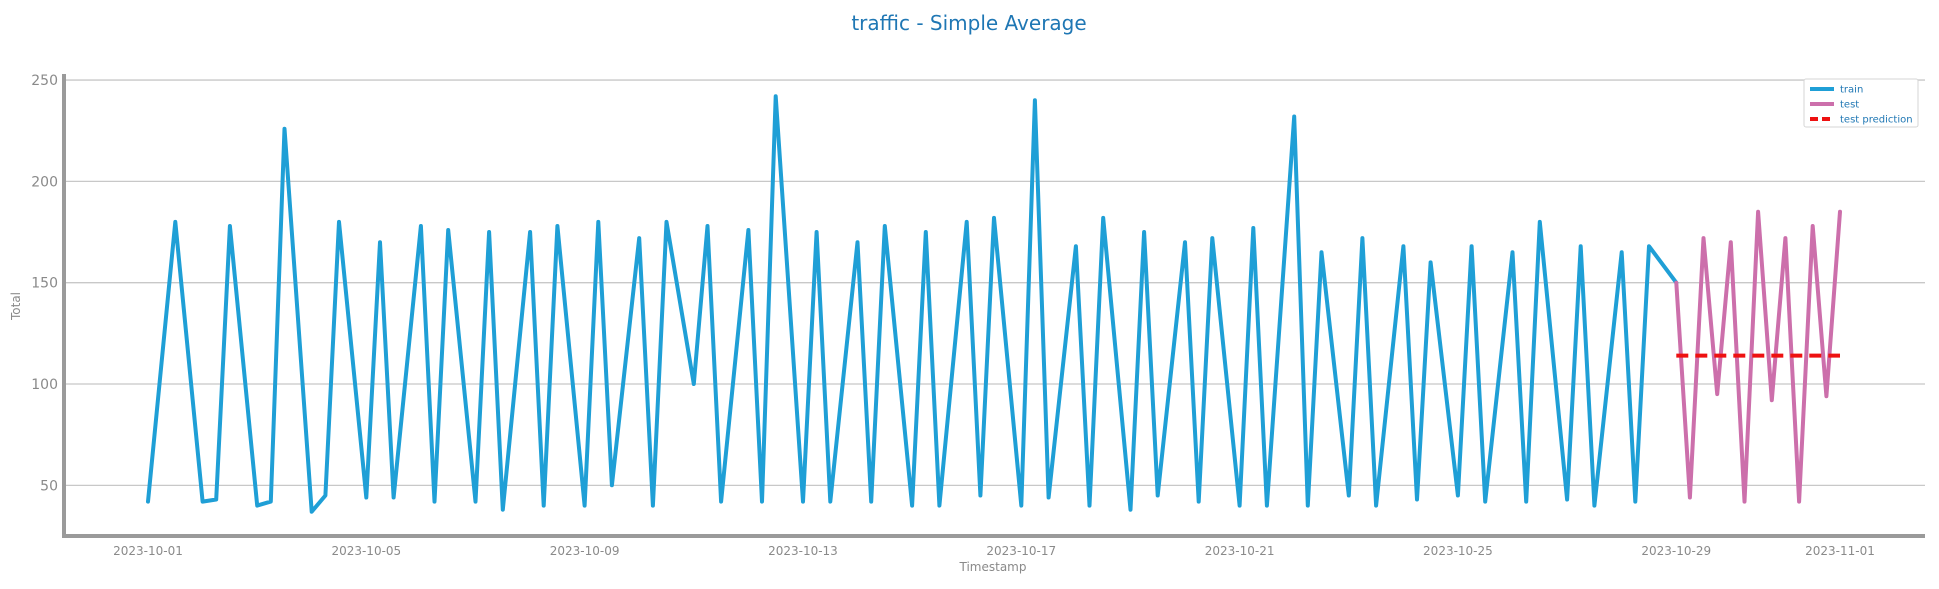 The height and width of the screenshot is (589, 1939). Describe the element at coordinates (44, 81) in the screenshot. I see `y-tick-label: 250` at that location.